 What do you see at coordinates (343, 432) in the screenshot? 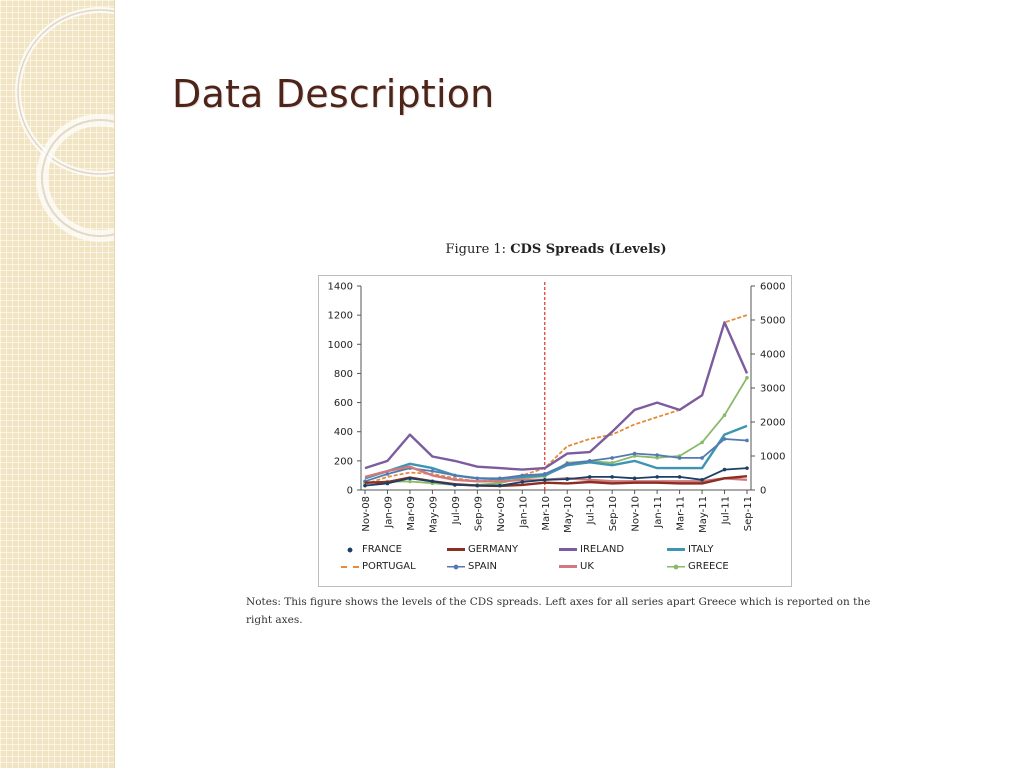
I see `left-y-tick-label: 400` at bounding box center [343, 432].